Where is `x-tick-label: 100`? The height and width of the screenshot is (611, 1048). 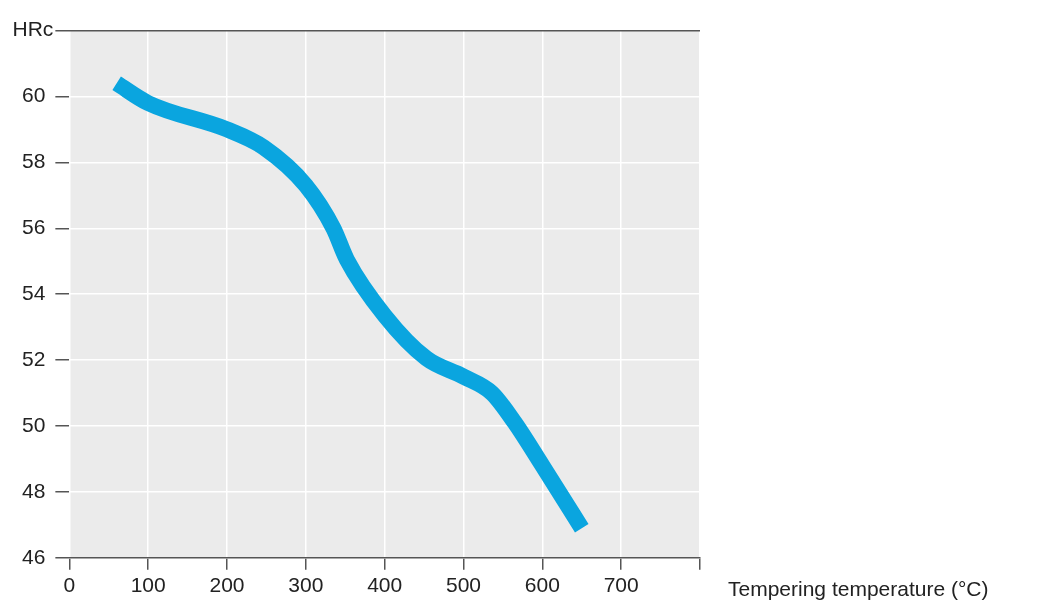 x-tick-label: 100 is located at coordinates (148, 585).